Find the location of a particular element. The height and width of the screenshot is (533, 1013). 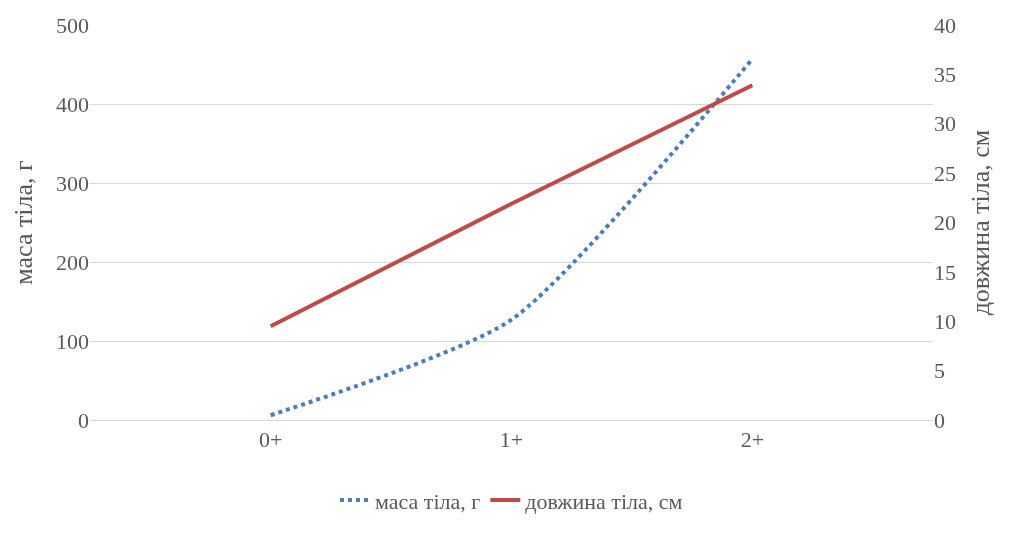

y2-tick-label: 0 is located at coordinates (939, 420).